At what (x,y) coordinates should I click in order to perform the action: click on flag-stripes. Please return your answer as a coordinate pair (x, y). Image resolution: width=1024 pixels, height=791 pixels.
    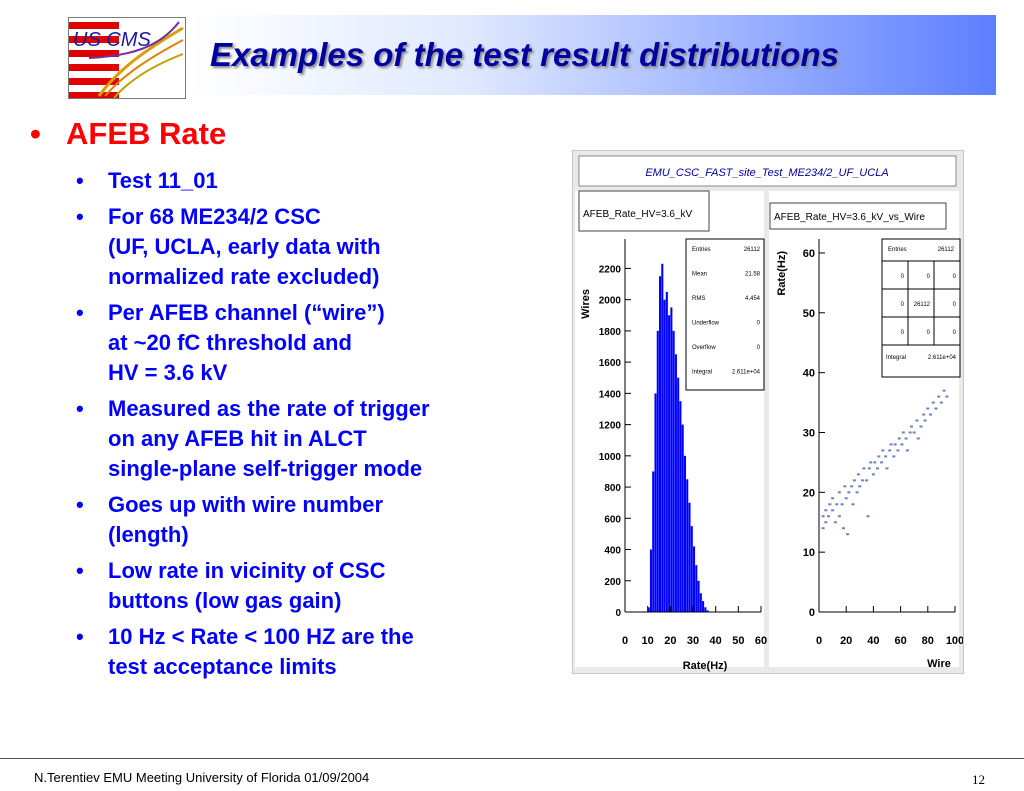
    Looking at the image, I should click on (94, 58).